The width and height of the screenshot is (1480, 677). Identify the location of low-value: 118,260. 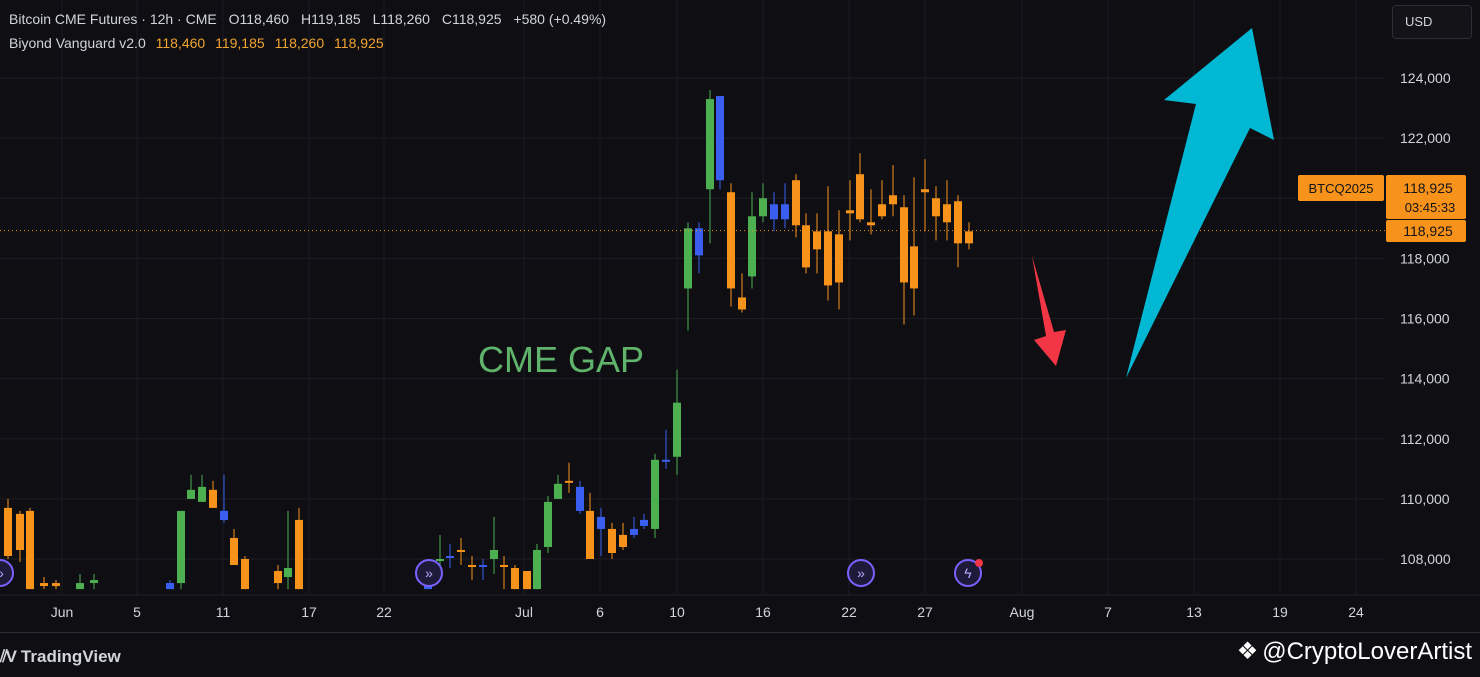
(405, 19).